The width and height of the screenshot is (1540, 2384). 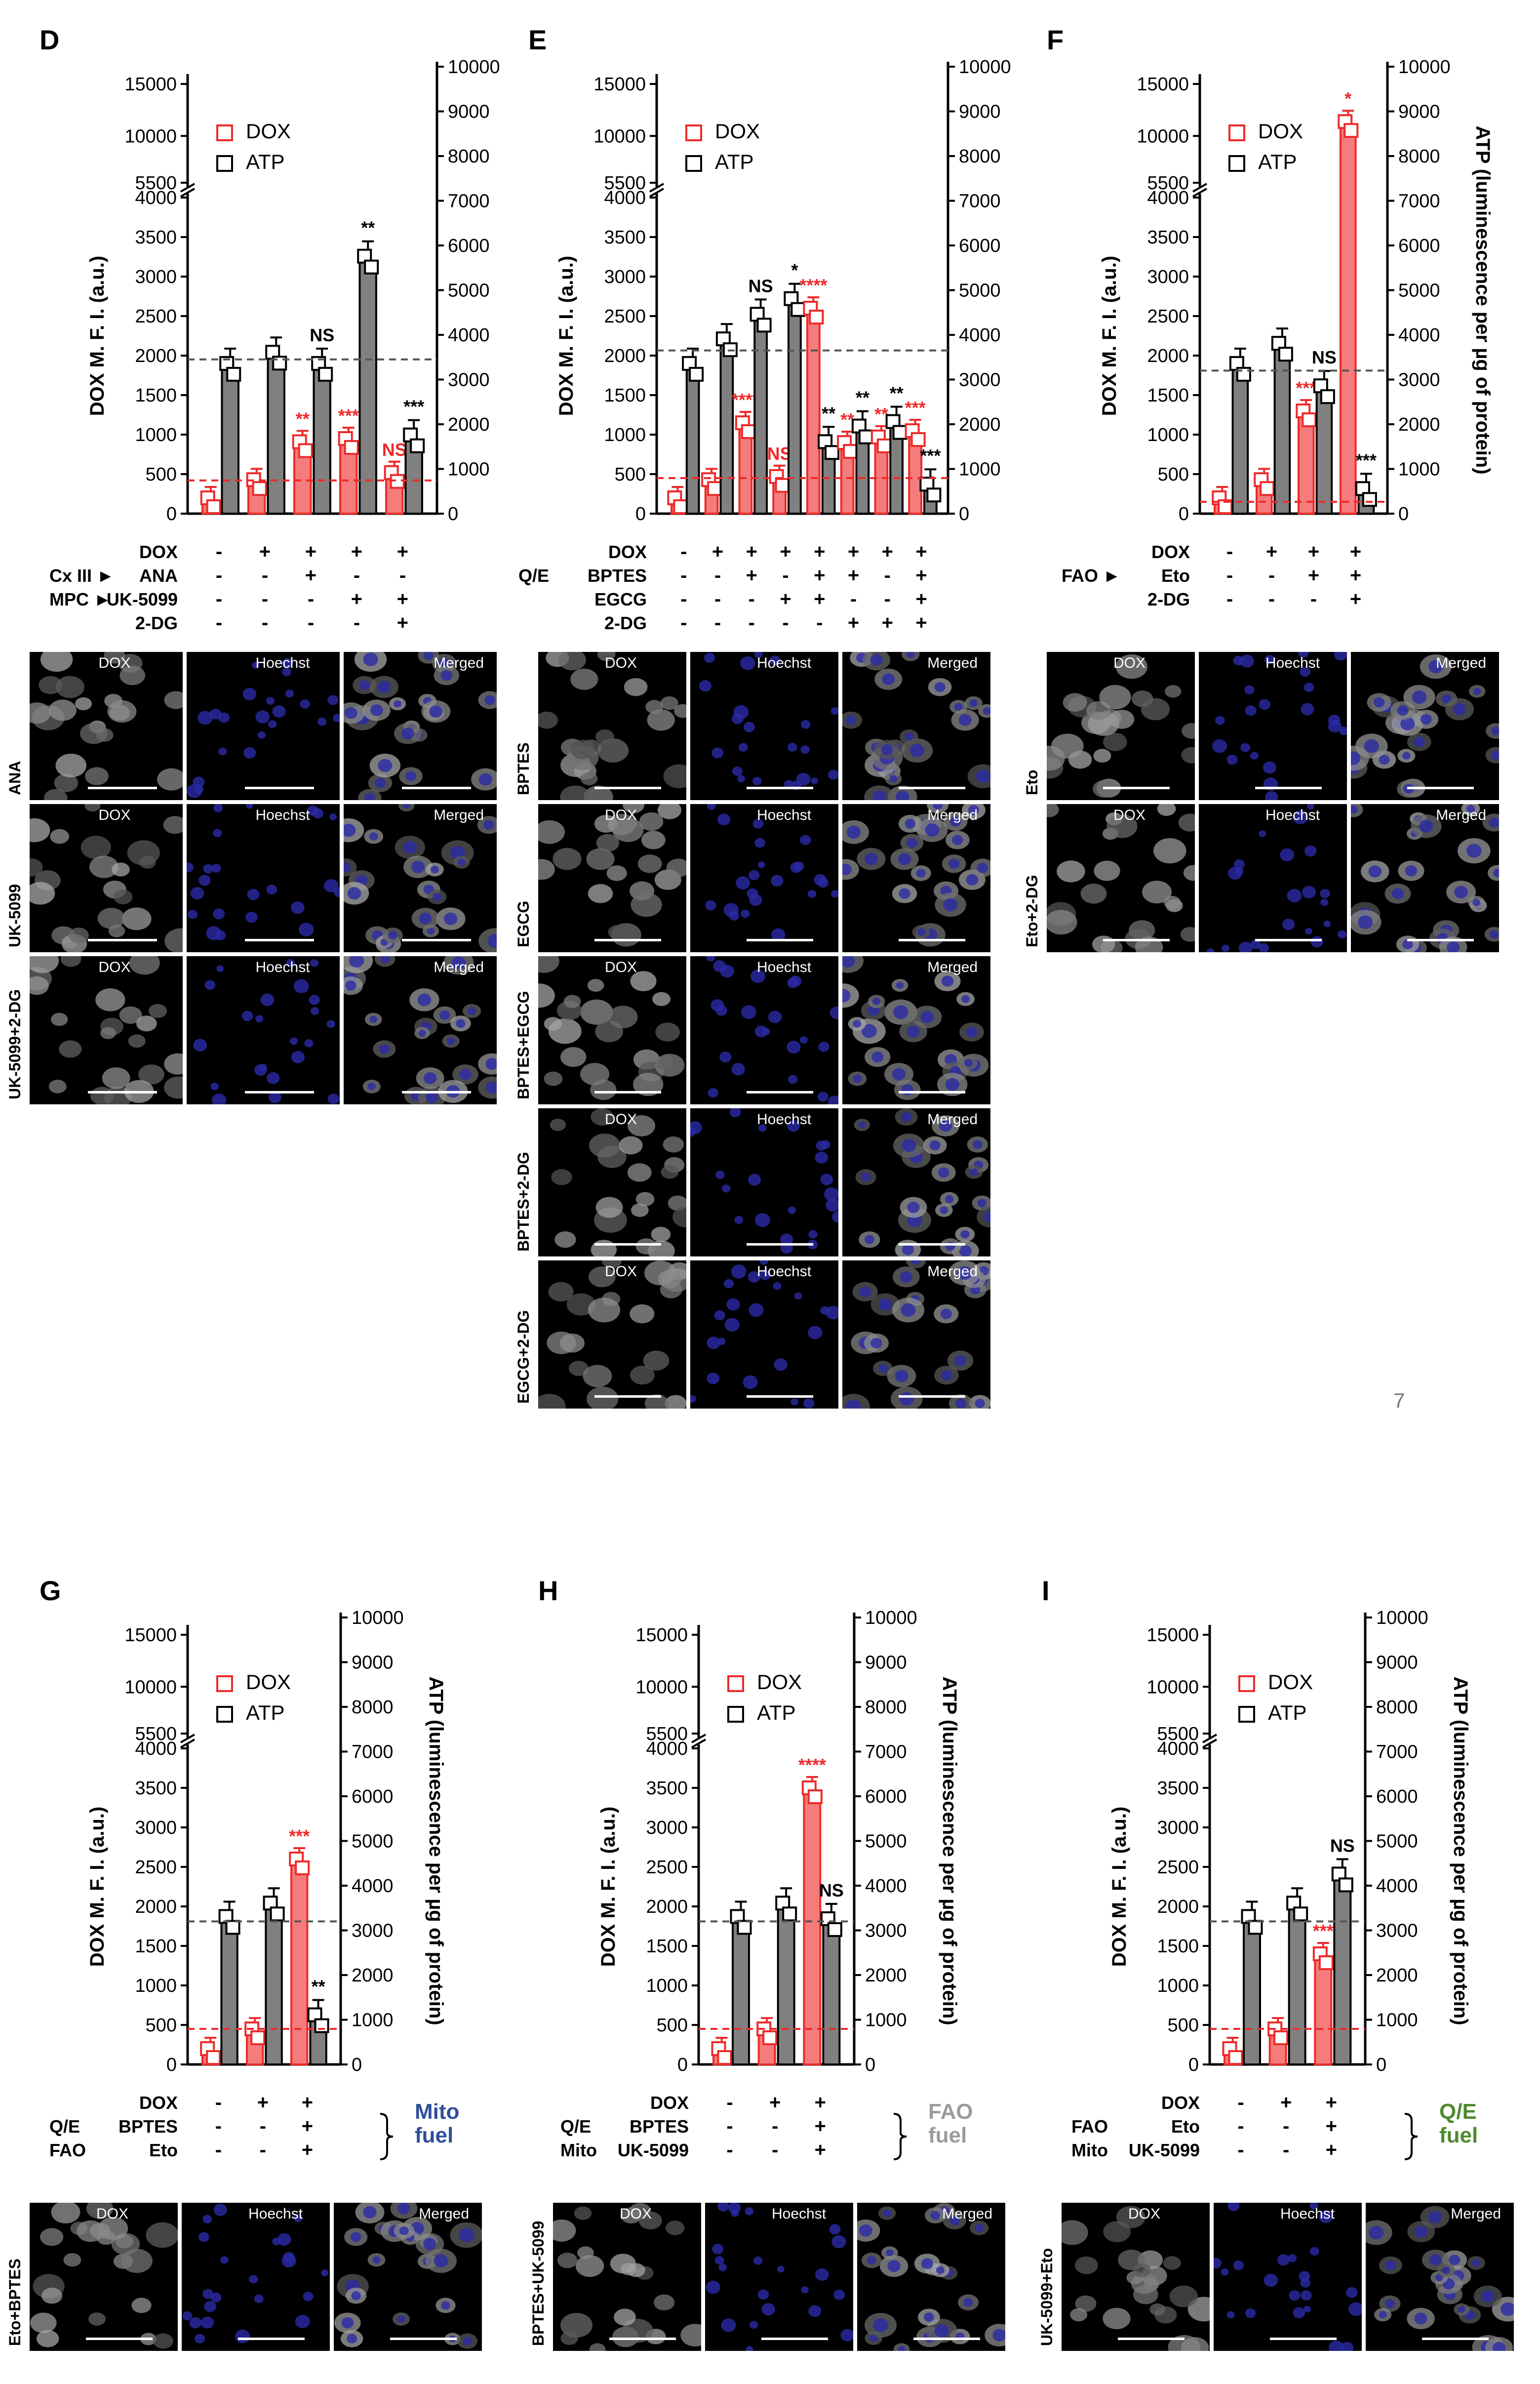 I want to click on panel-letter: F, so click(x=1055, y=40).